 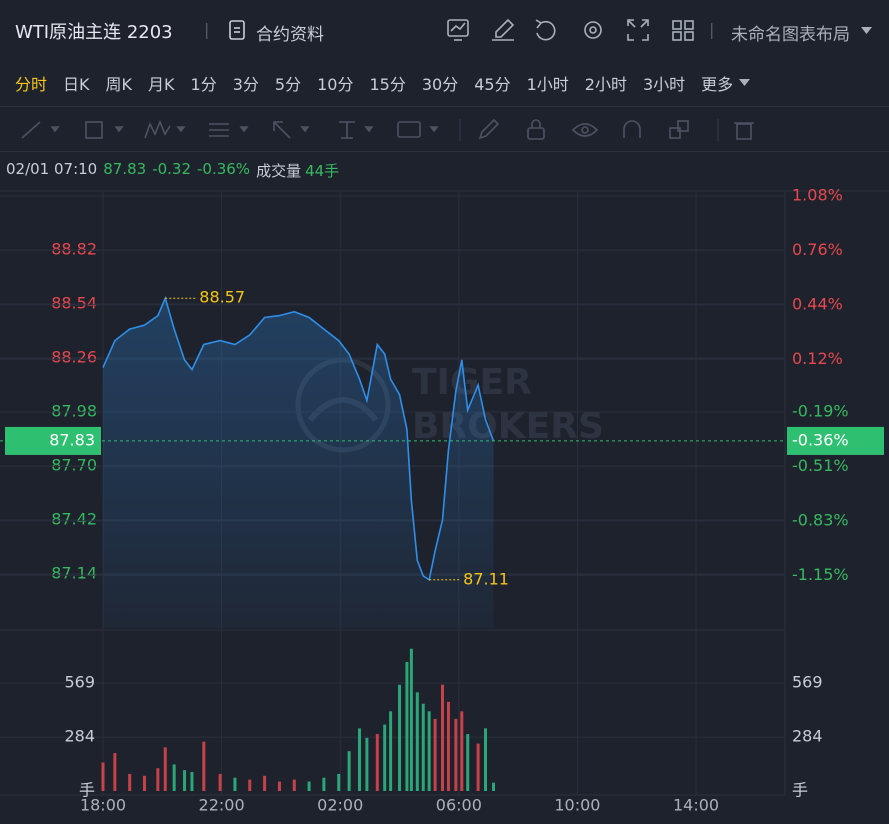 I want to click on volume: 44手, so click(x=322, y=171).